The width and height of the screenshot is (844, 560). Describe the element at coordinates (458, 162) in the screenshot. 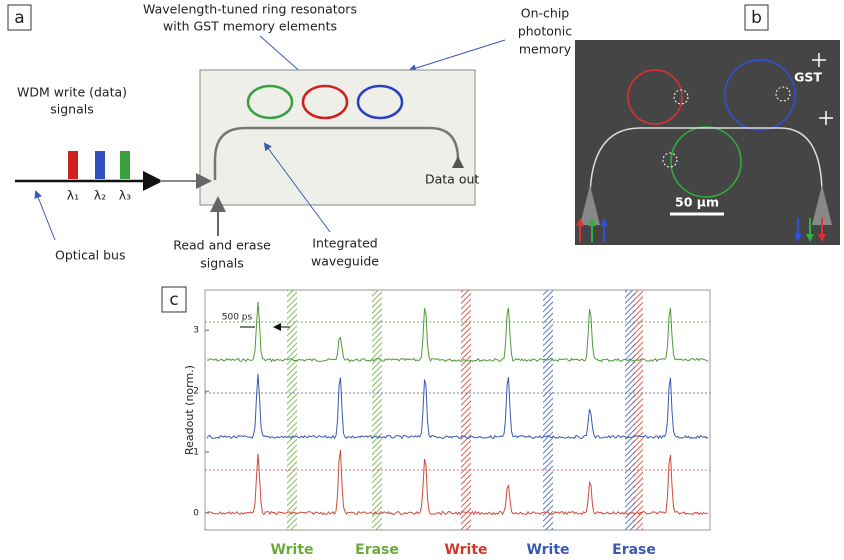

I see `output-arrow` at that location.